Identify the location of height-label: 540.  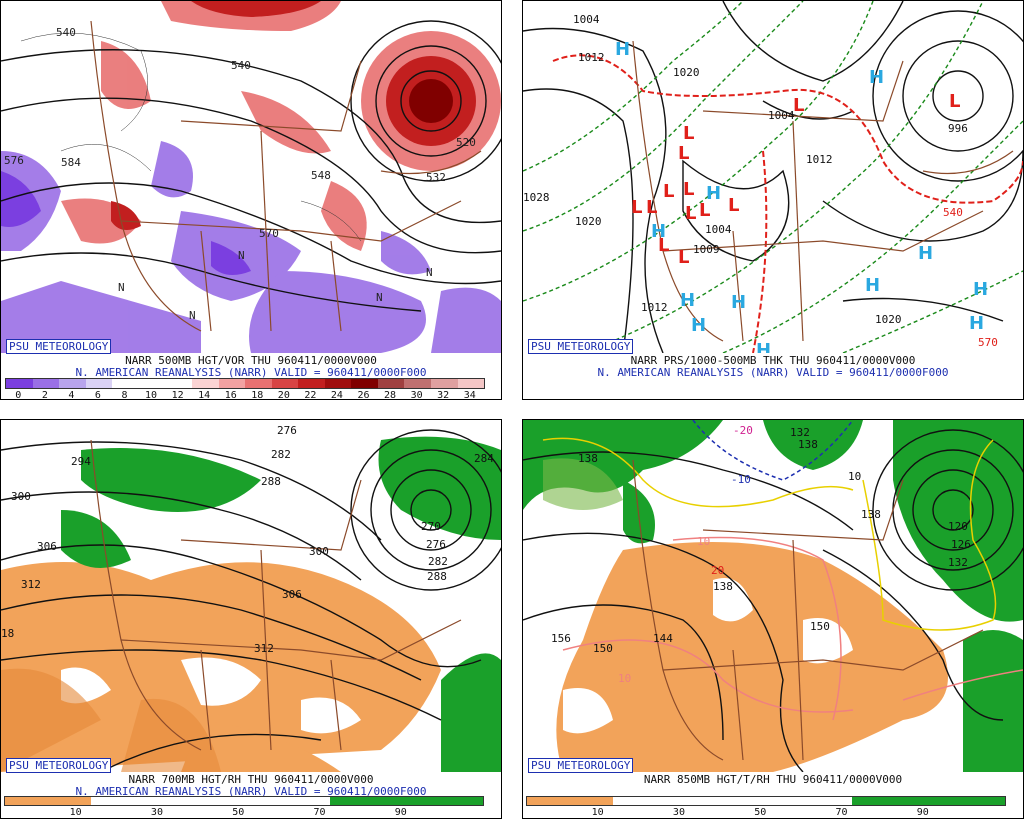
(66, 32).